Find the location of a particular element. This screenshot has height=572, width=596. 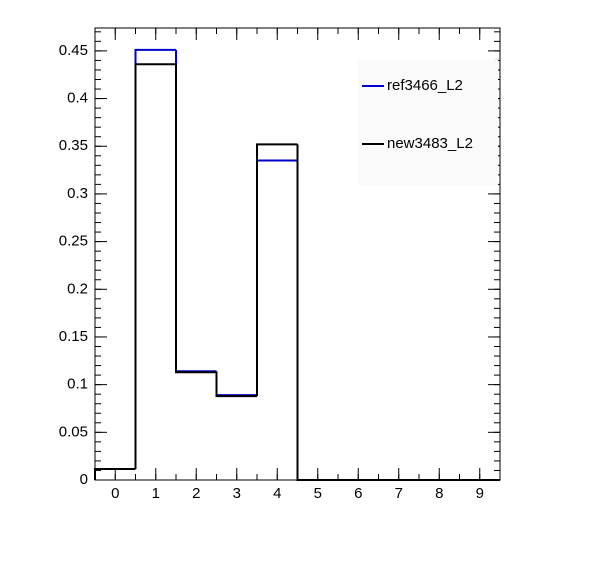

y-tick-label: 0.15 is located at coordinates (73, 336).